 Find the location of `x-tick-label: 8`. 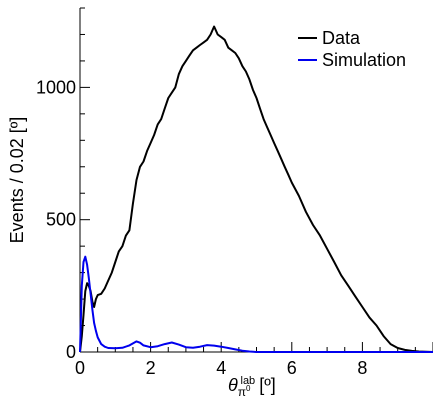

x-tick-label: 8 is located at coordinates (362, 368).